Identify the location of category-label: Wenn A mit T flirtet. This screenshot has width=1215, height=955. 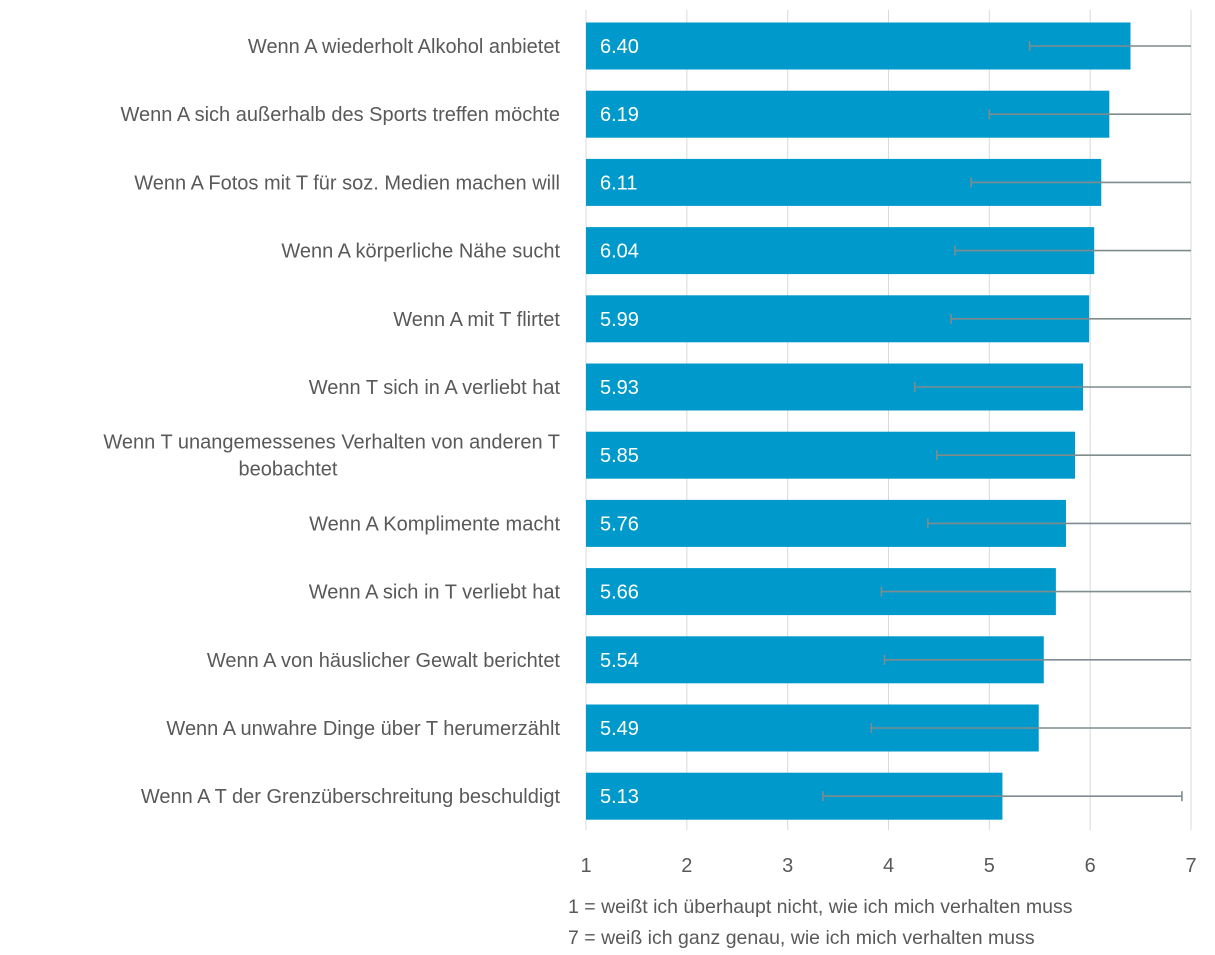
(476, 320).